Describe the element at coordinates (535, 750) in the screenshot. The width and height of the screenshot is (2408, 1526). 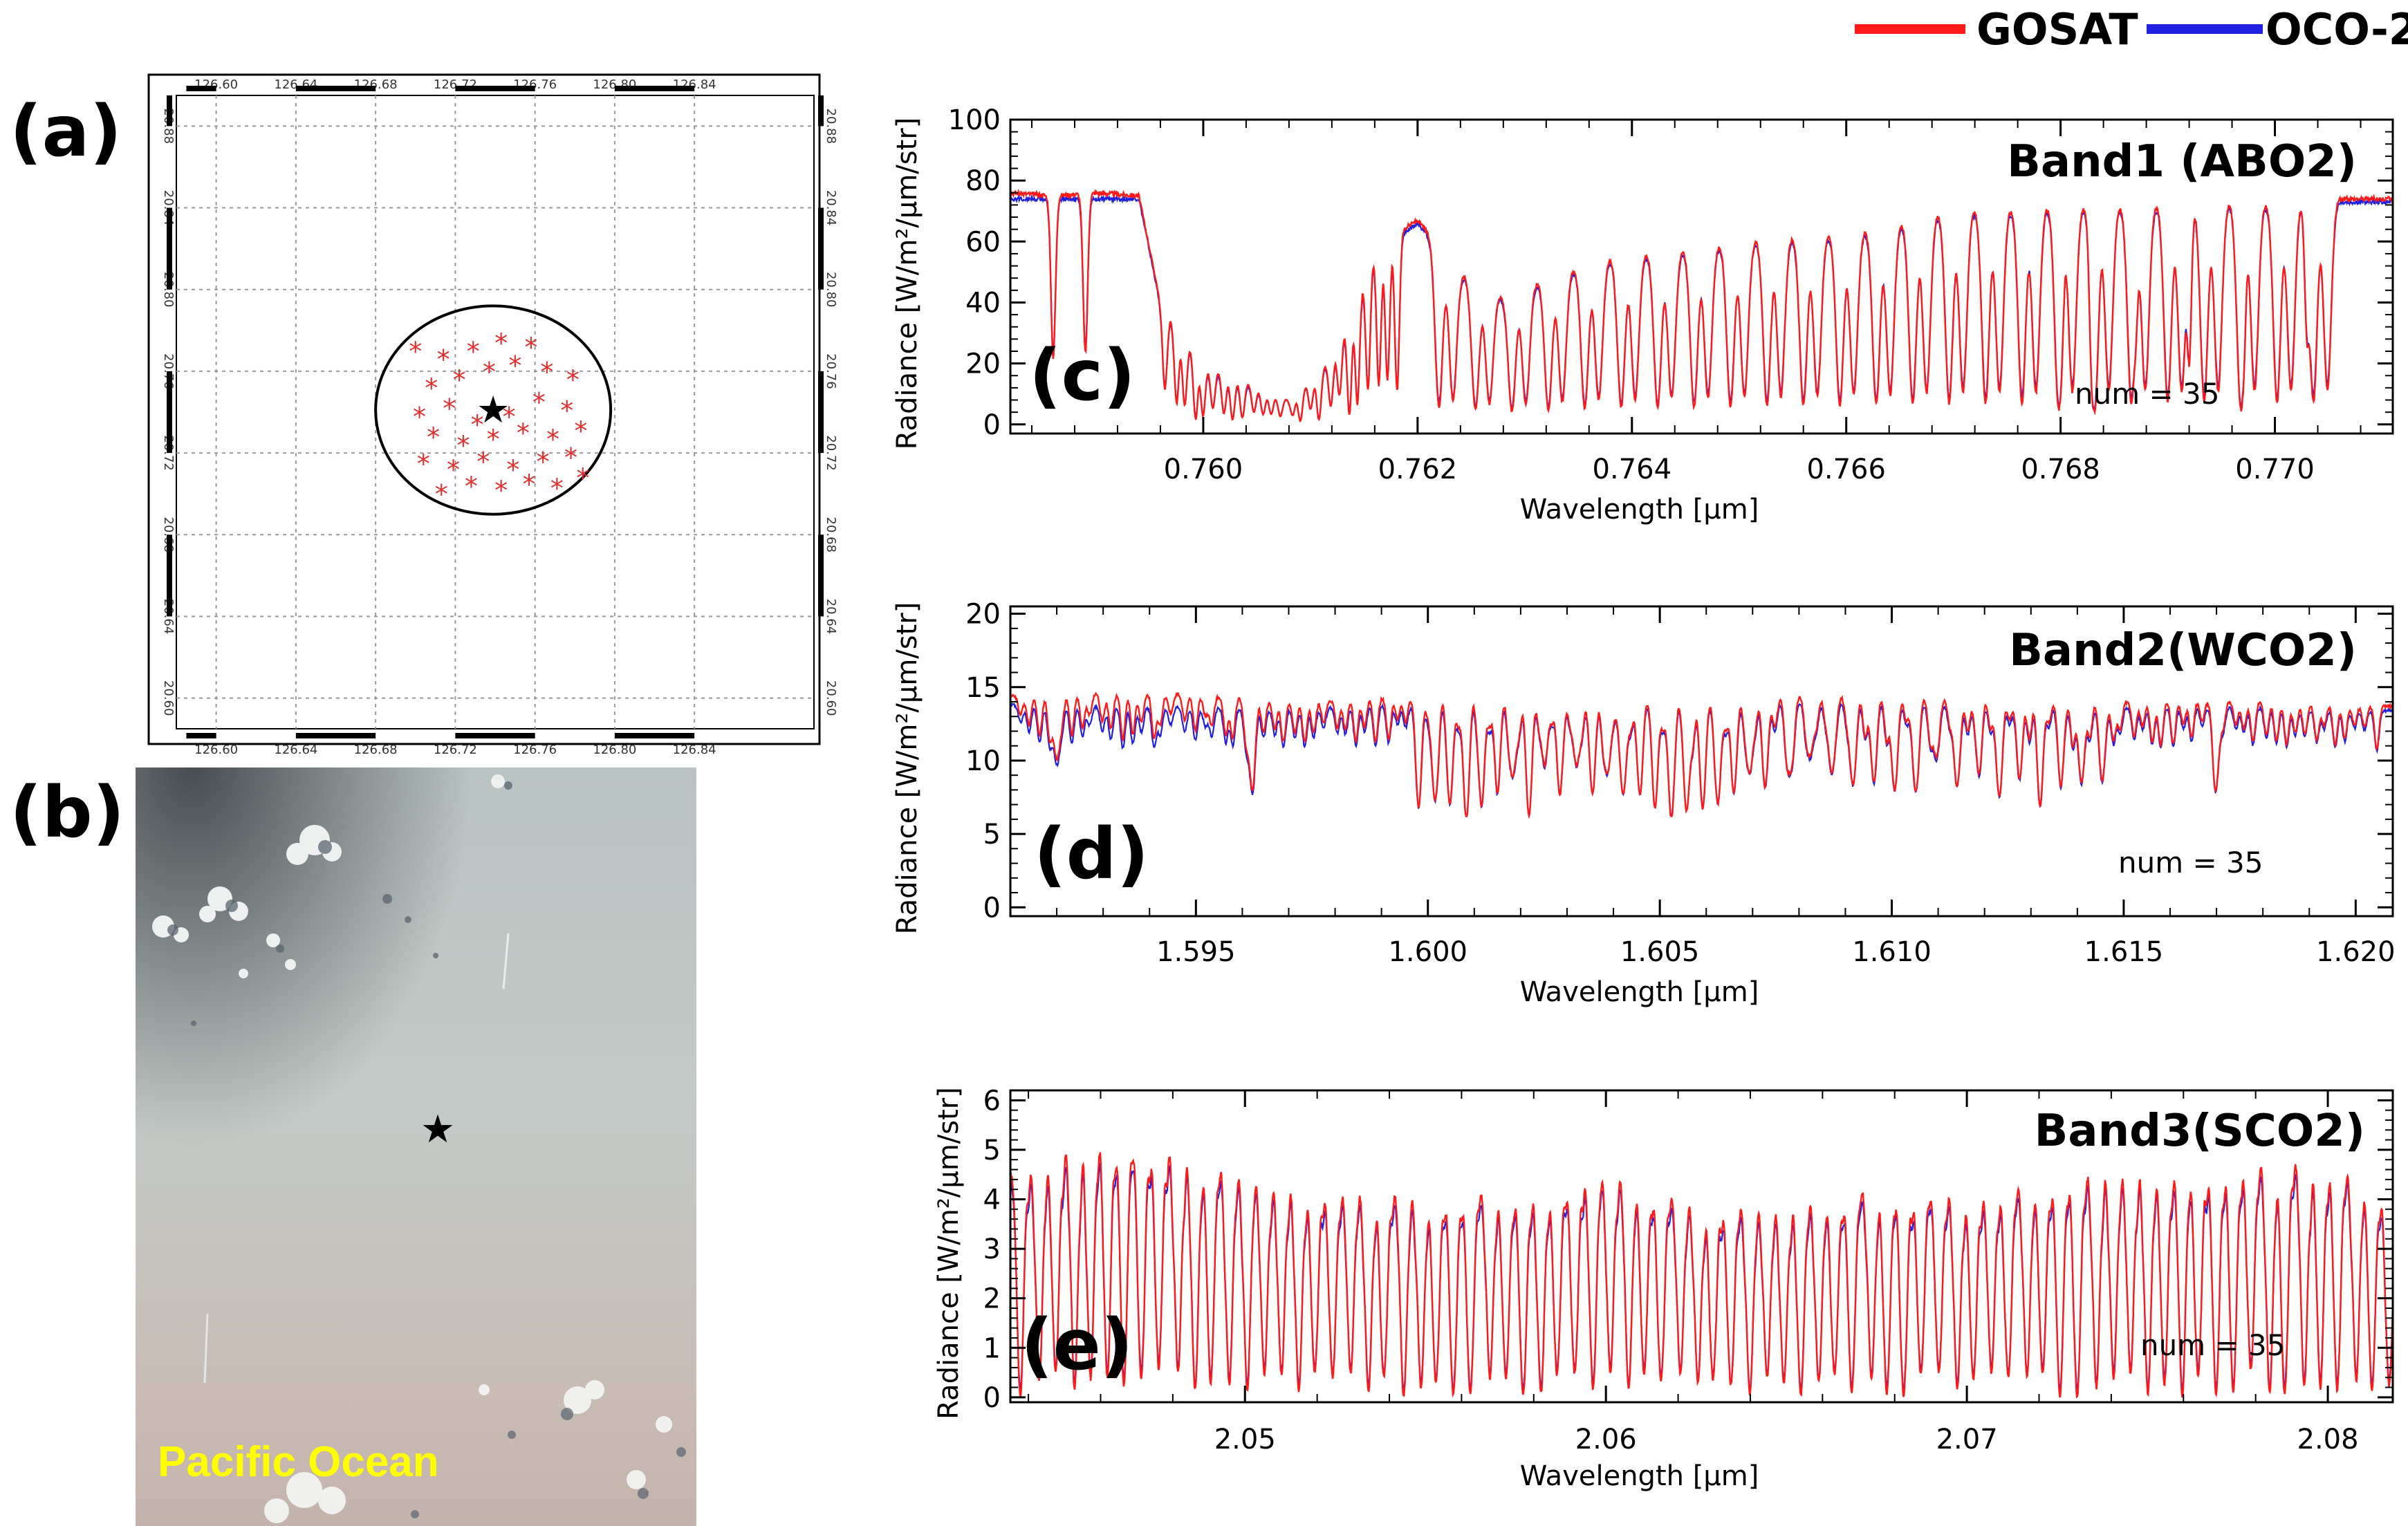
I see `map-lon-tick-bottom: 126.76` at that location.